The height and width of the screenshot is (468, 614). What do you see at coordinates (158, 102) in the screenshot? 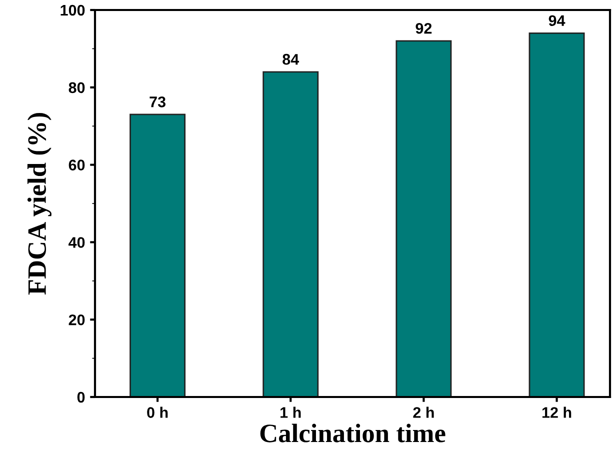
I see `data-label: 73` at bounding box center [158, 102].